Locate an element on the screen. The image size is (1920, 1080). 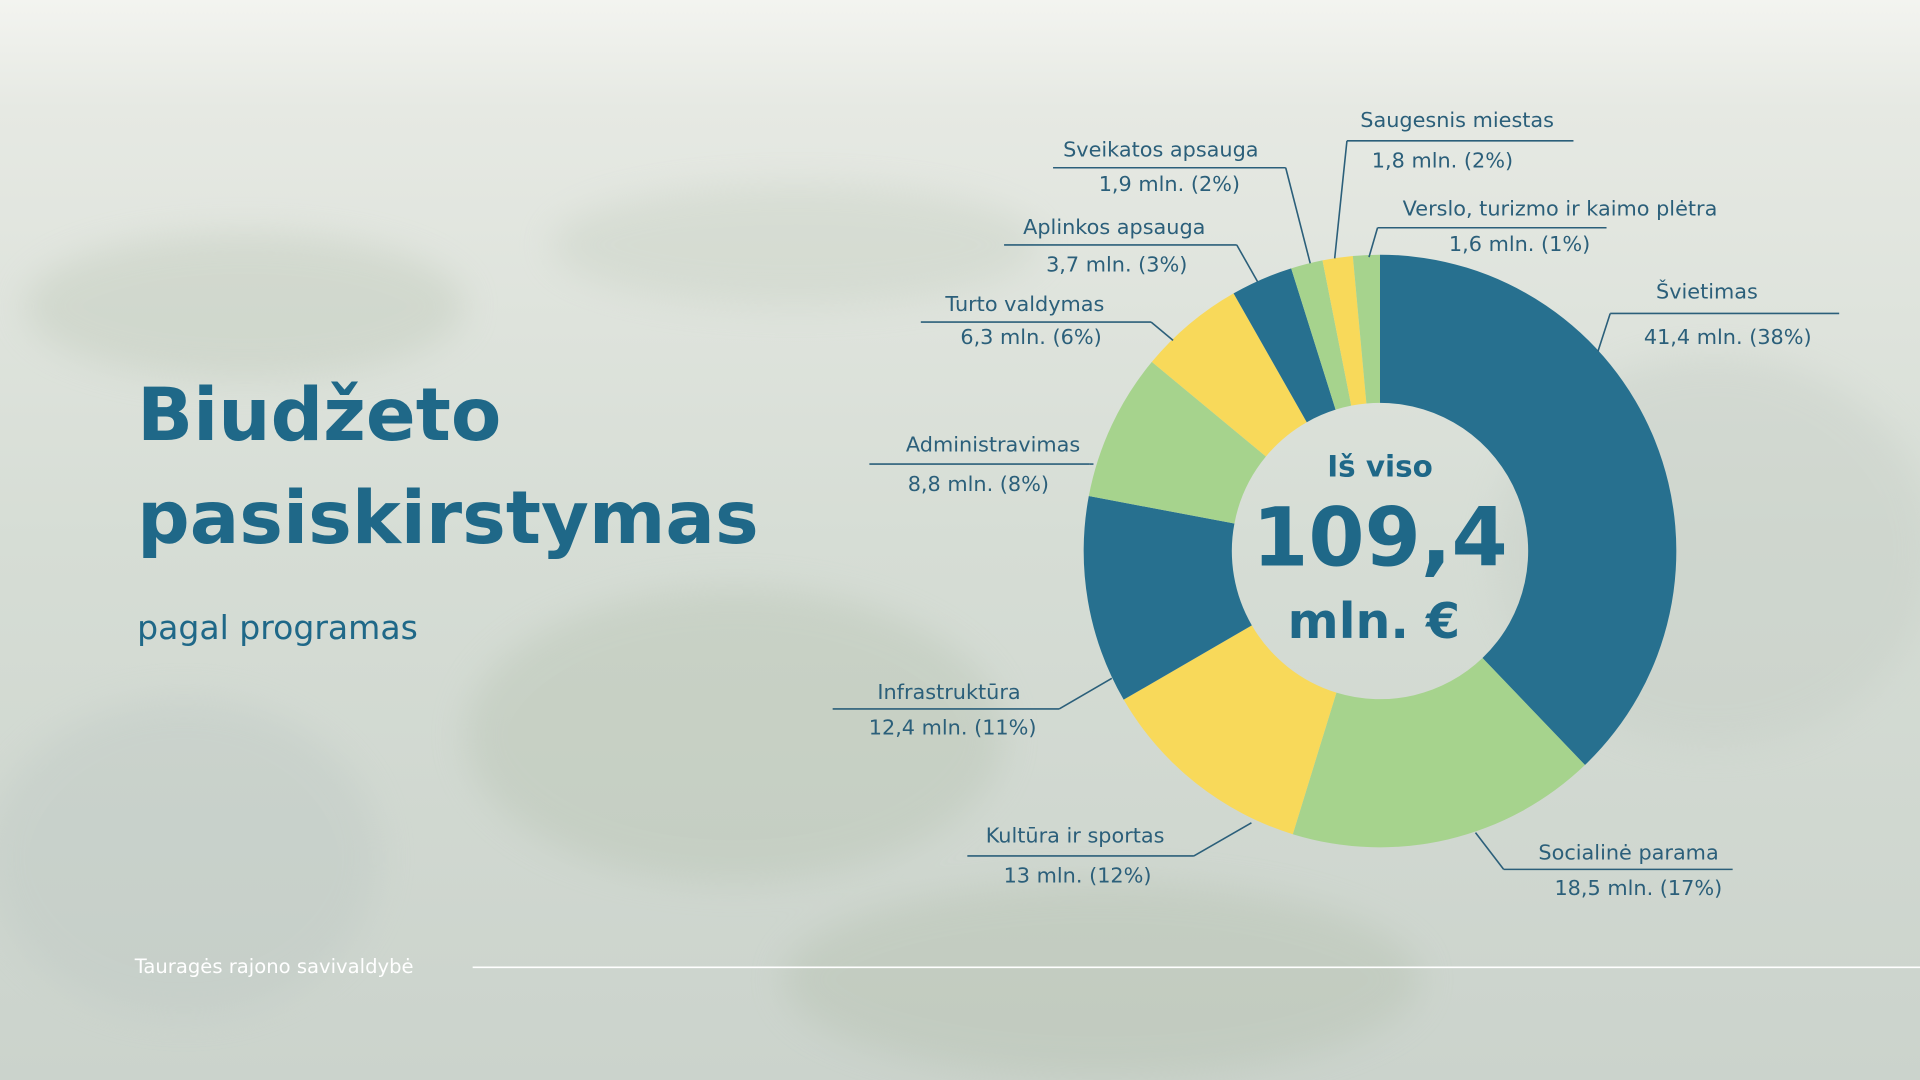
slice-value-label: 1,9 mln. (2%) is located at coordinates (1169, 184).